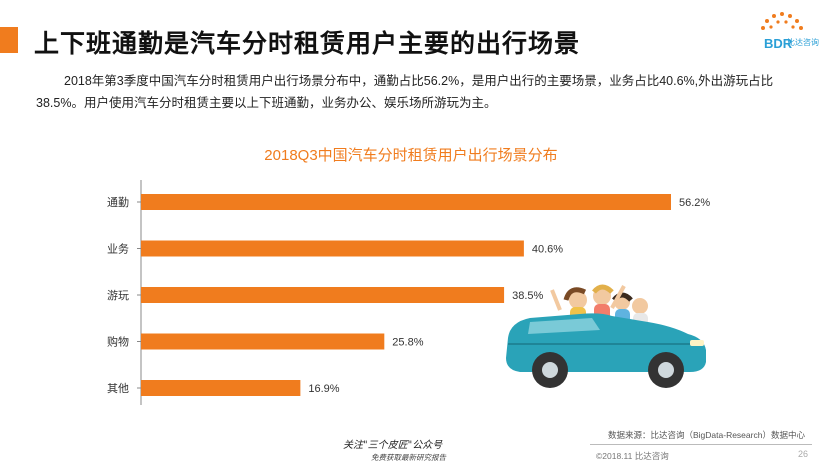 The image size is (822, 465). Describe the element at coordinates (803, 454) in the screenshot. I see `page-number: 26` at that location.